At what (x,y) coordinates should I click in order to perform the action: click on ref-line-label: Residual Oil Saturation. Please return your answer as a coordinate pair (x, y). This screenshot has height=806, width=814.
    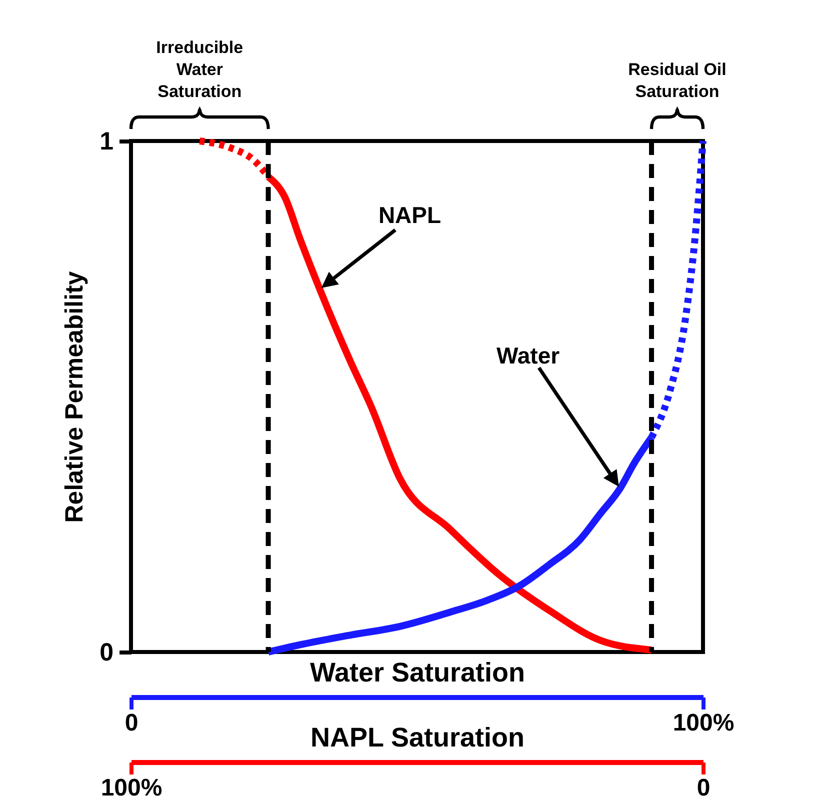
    Looking at the image, I should click on (677, 80).